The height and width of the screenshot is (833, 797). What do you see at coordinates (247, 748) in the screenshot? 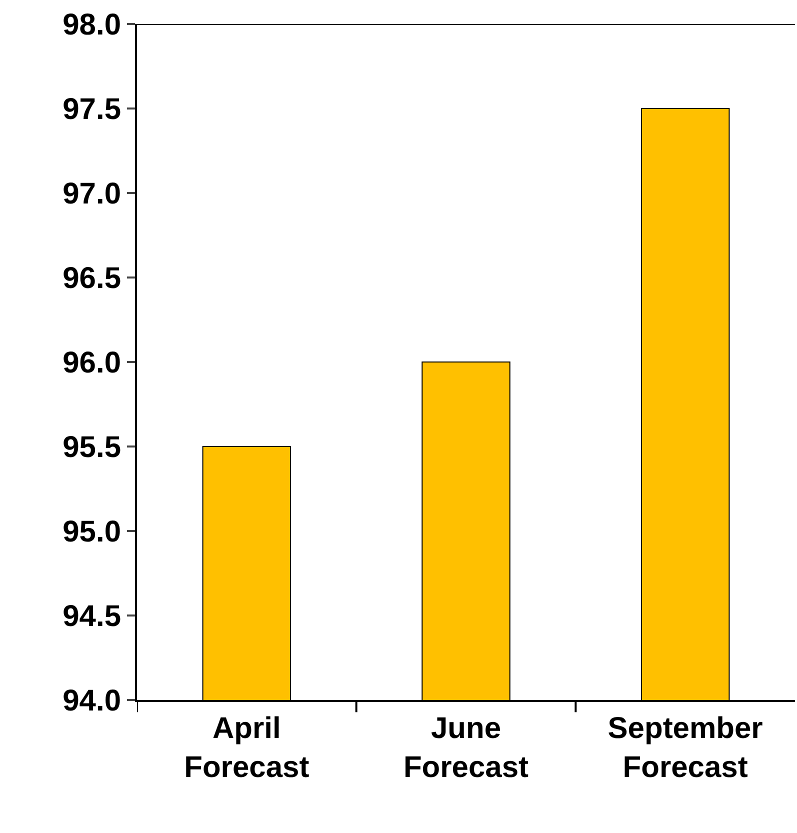
I see `x-tick-label: April Forecast` at bounding box center [247, 748].